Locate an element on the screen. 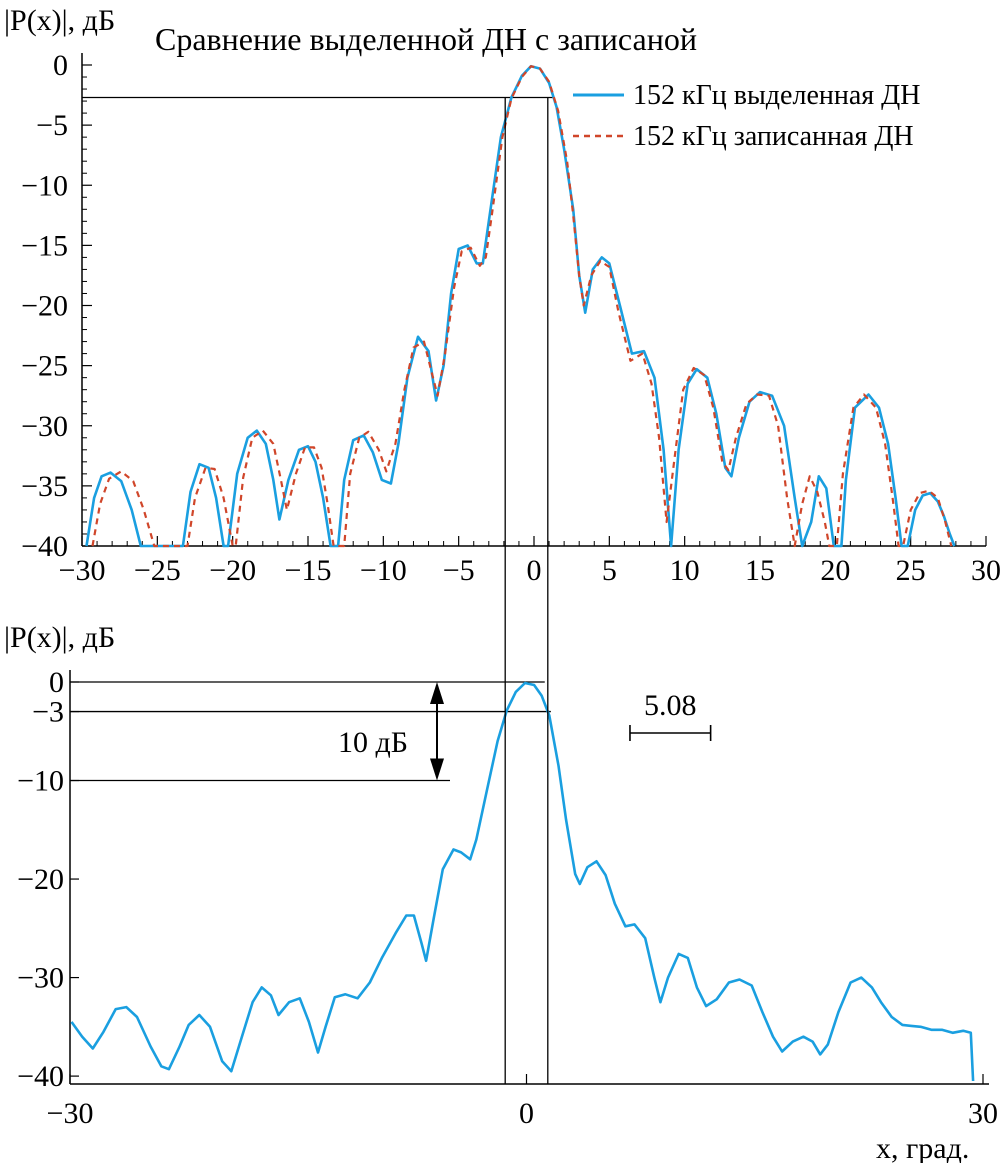 This screenshot has width=1008, height=1163. bottom-y-tick-label: −40 is located at coordinates (40, 1076).